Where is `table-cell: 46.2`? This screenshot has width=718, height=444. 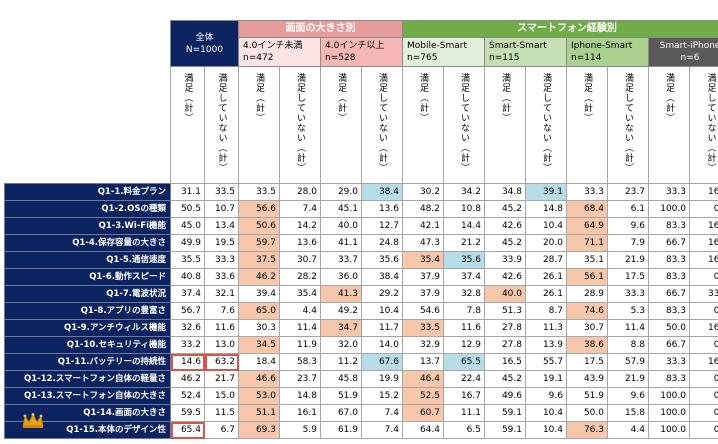 table-cell: 46.2 is located at coordinates (259, 277).